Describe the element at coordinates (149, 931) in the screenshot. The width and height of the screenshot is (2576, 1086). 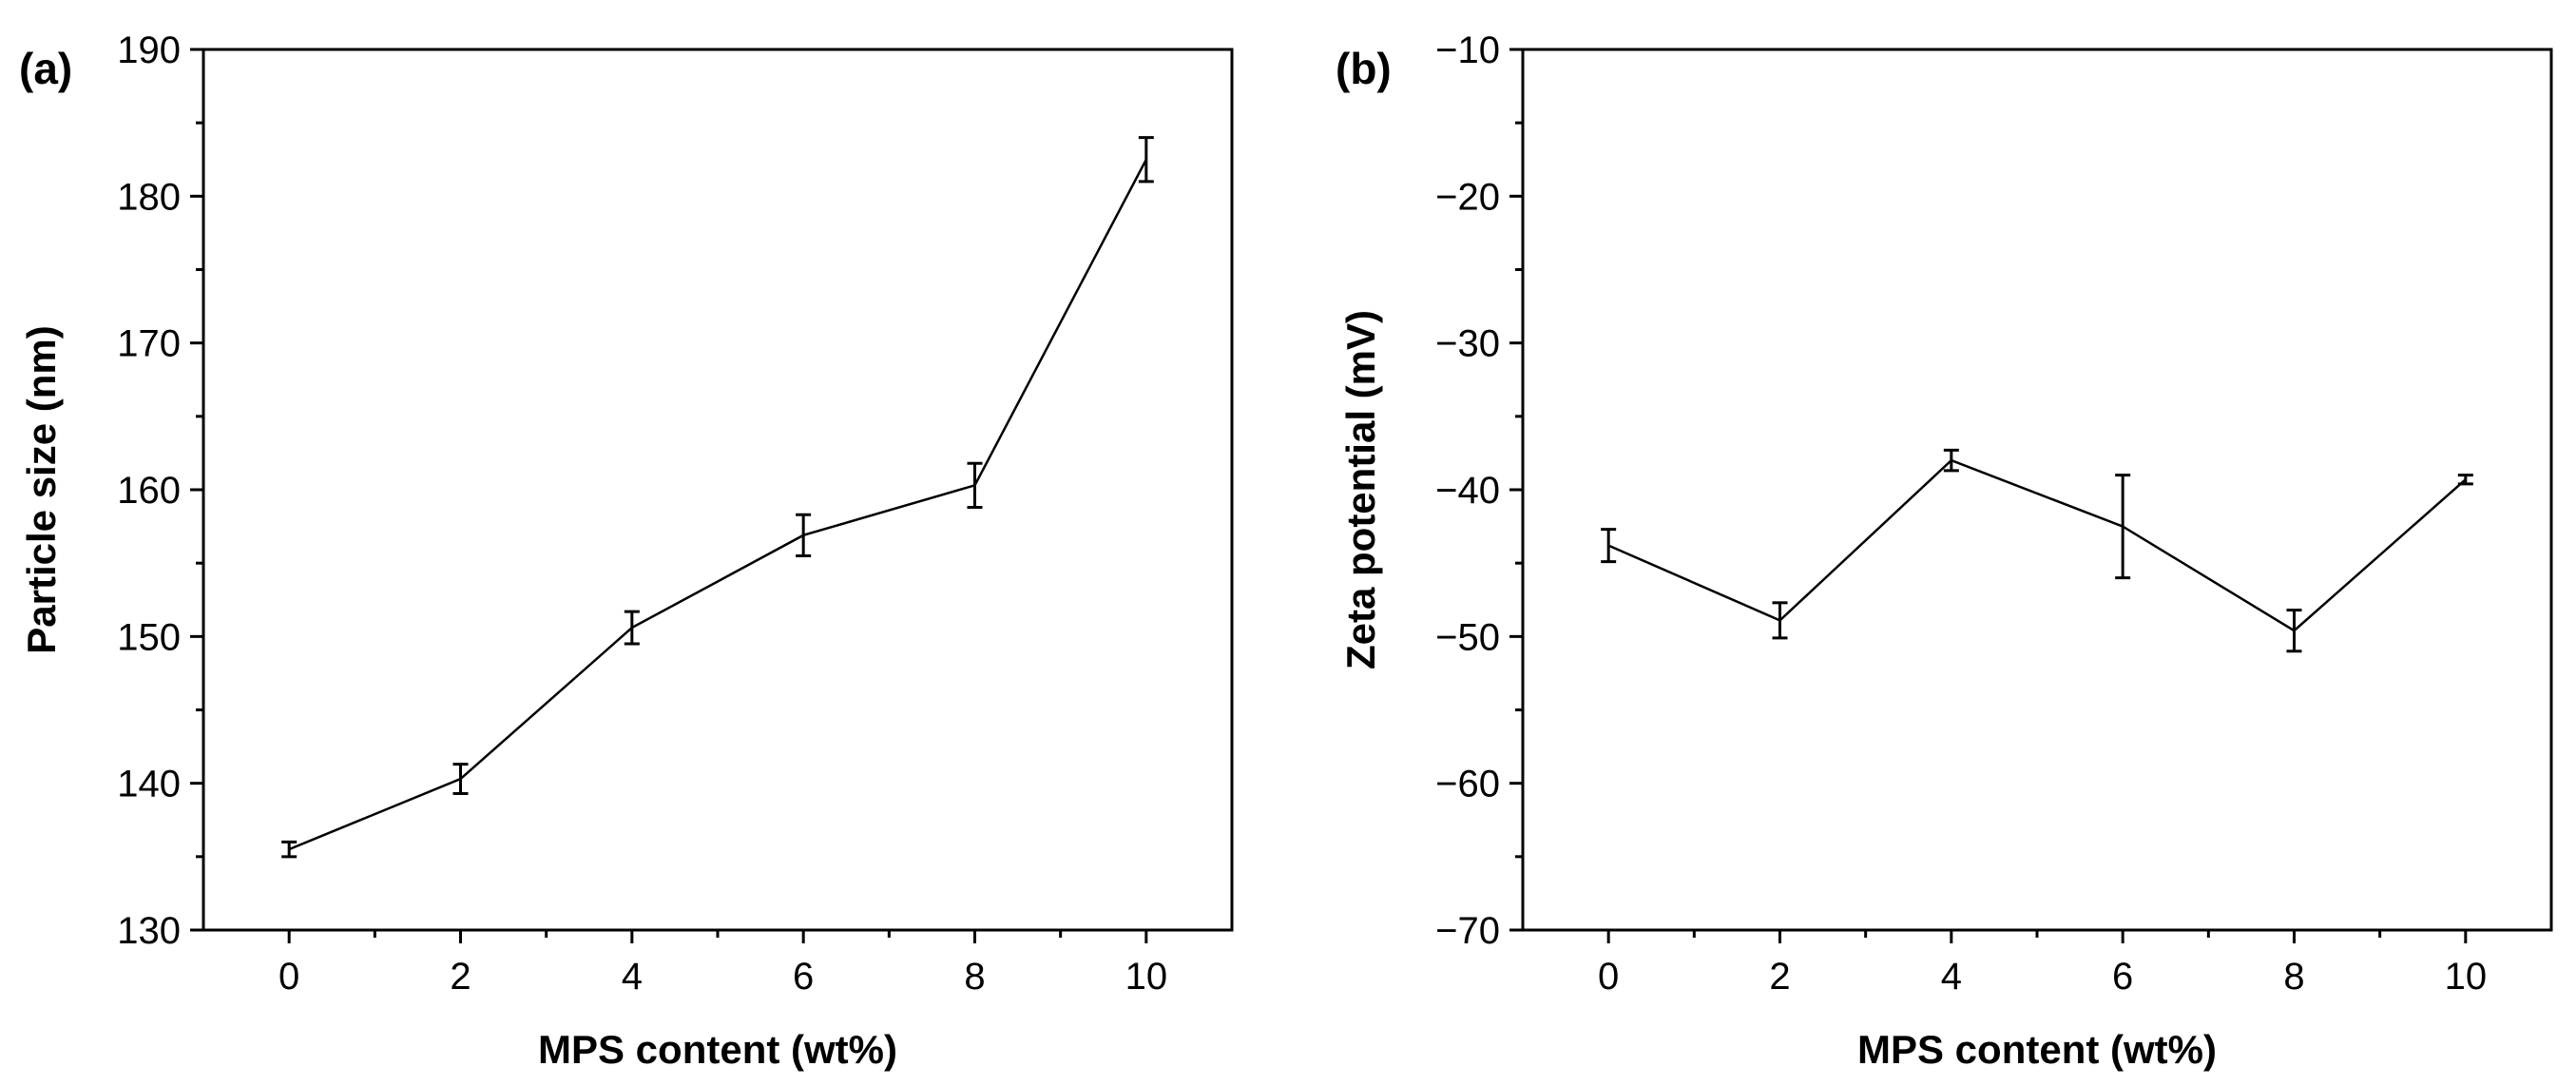
I see `panel-a-y-tick-label: 130` at that location.